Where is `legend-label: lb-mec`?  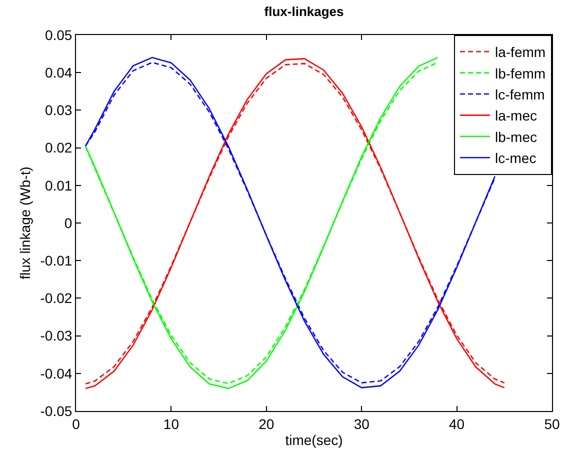 legend-label: lb-mec is located at coordinates (516, 136).